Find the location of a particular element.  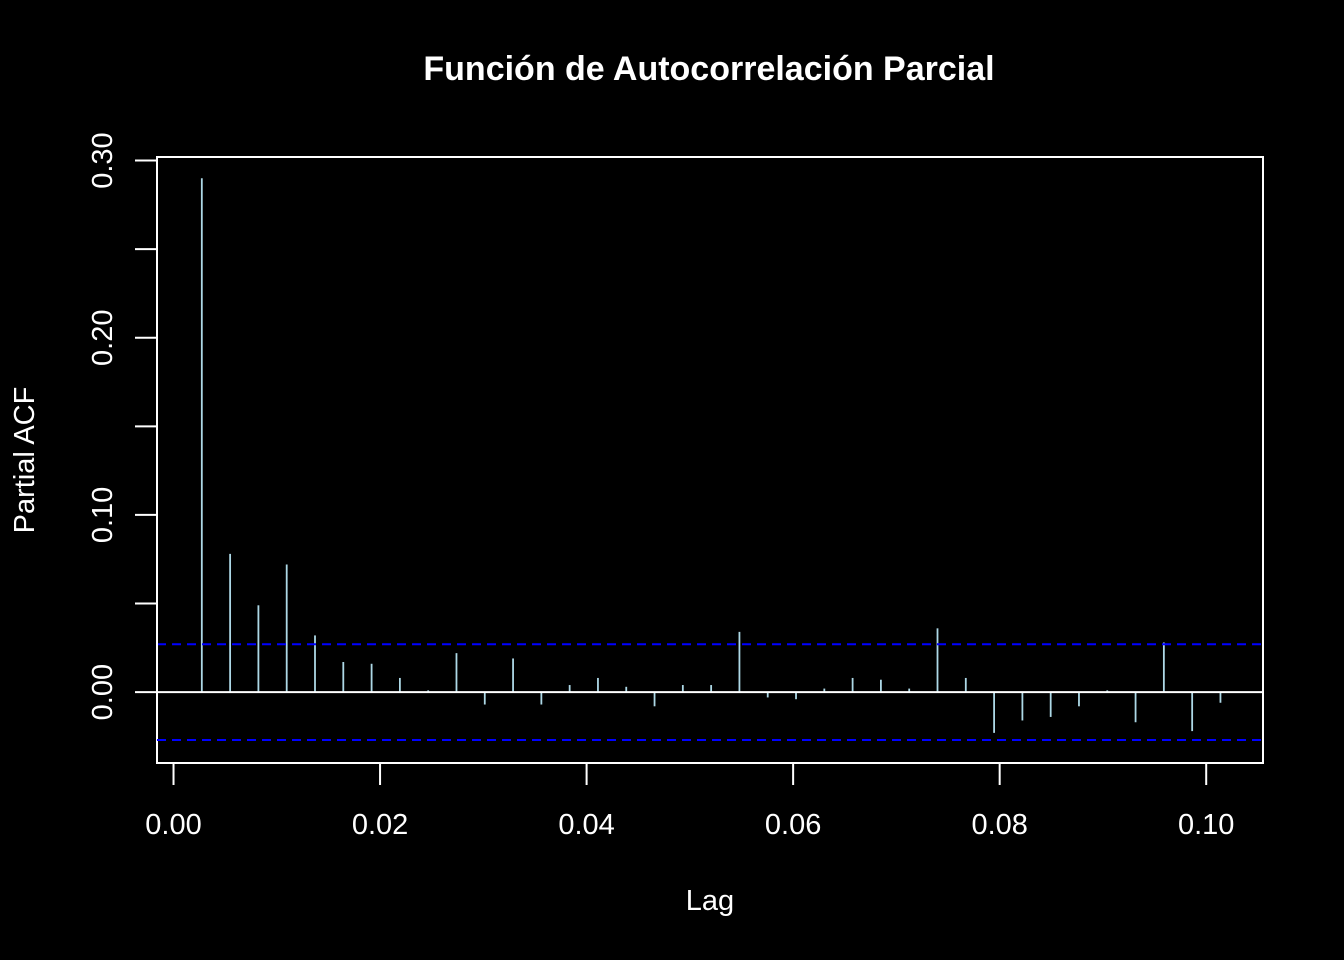

confidence-bounds is located at coordinates (710, 692).